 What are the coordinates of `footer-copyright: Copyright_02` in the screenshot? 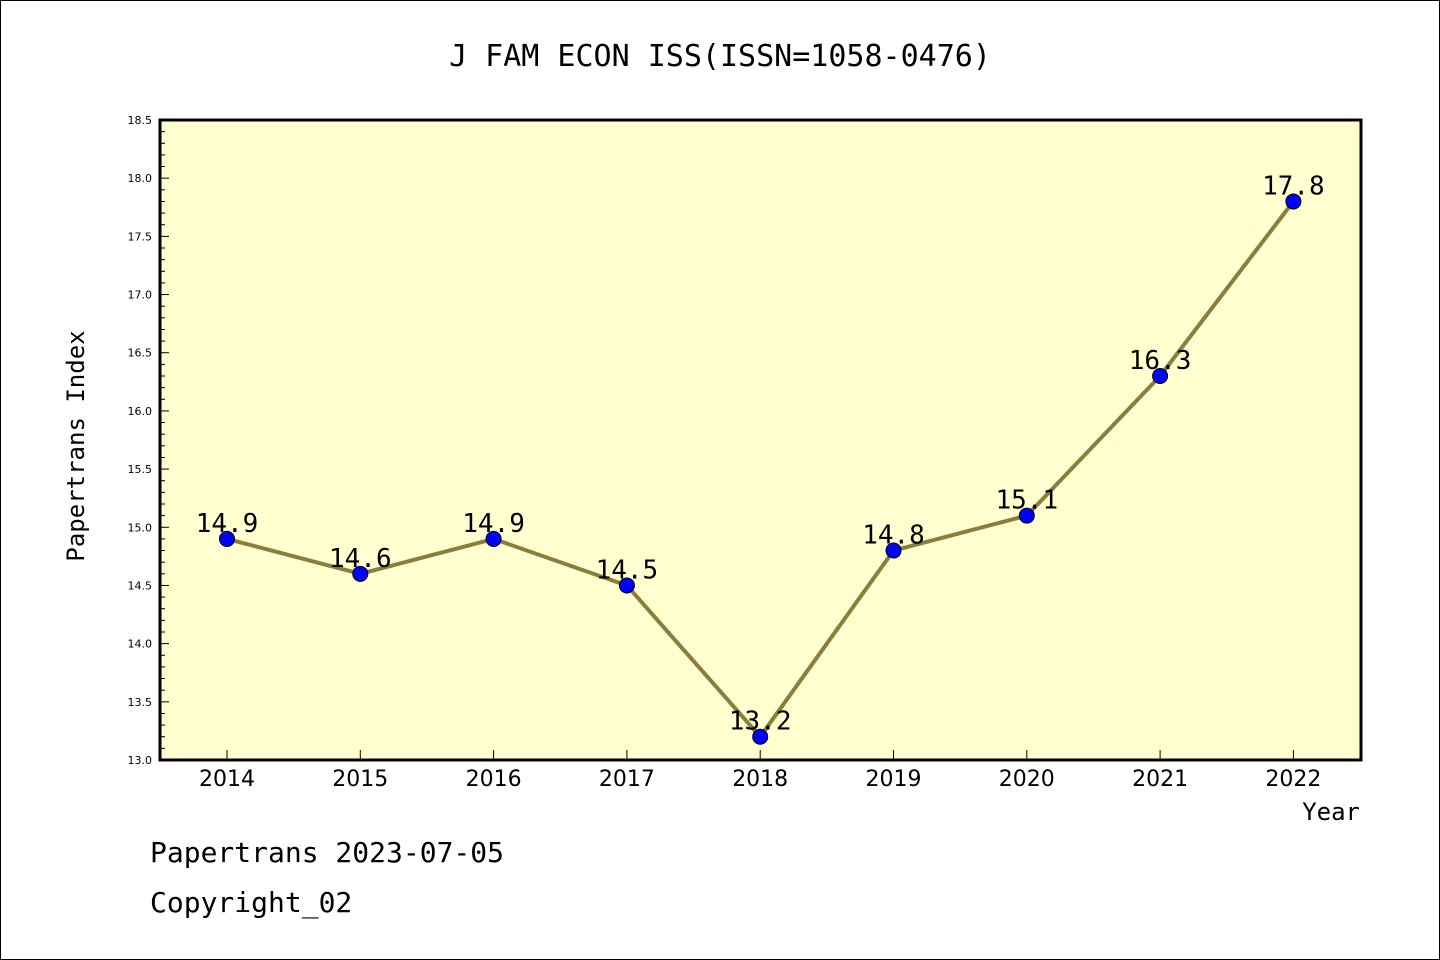 It's located at (251, 902).